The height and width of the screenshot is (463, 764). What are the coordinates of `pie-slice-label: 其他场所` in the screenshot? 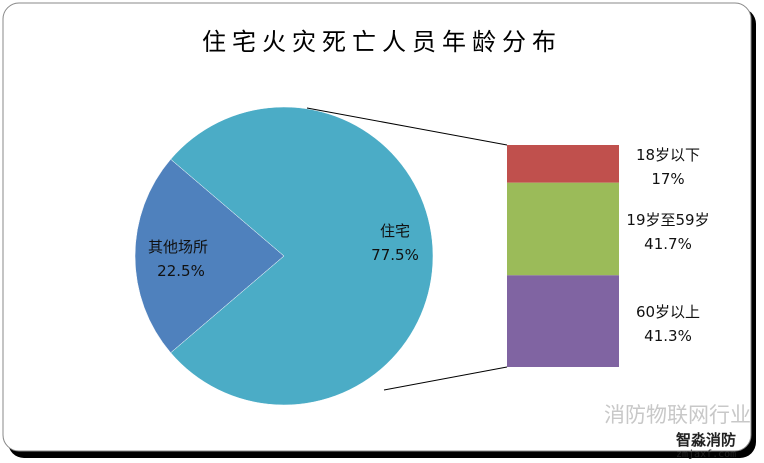 It's located at (178, 247).